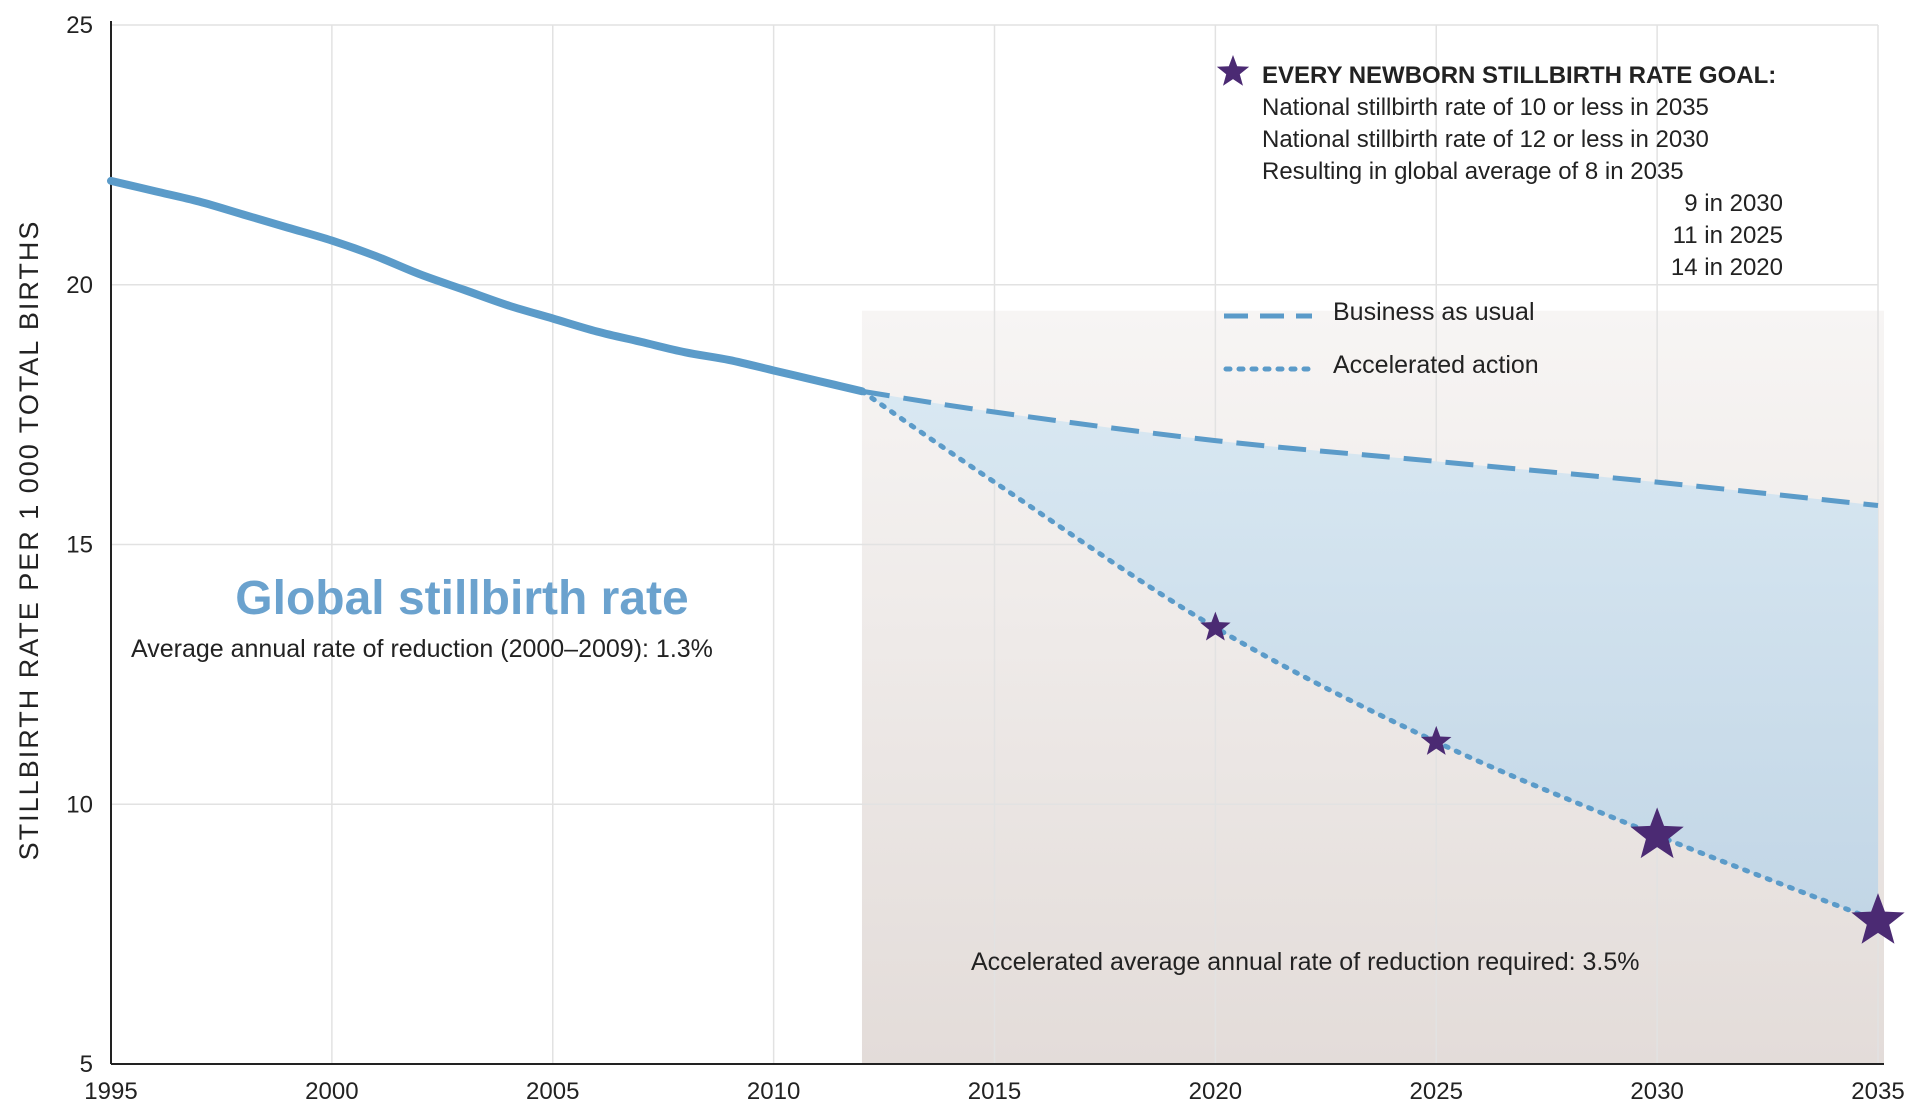 This screenshot has height=1111, width=1909. Describe the element at coordinates (1233, 70) in the screenshot. I see `goal-star-icon` at that location.